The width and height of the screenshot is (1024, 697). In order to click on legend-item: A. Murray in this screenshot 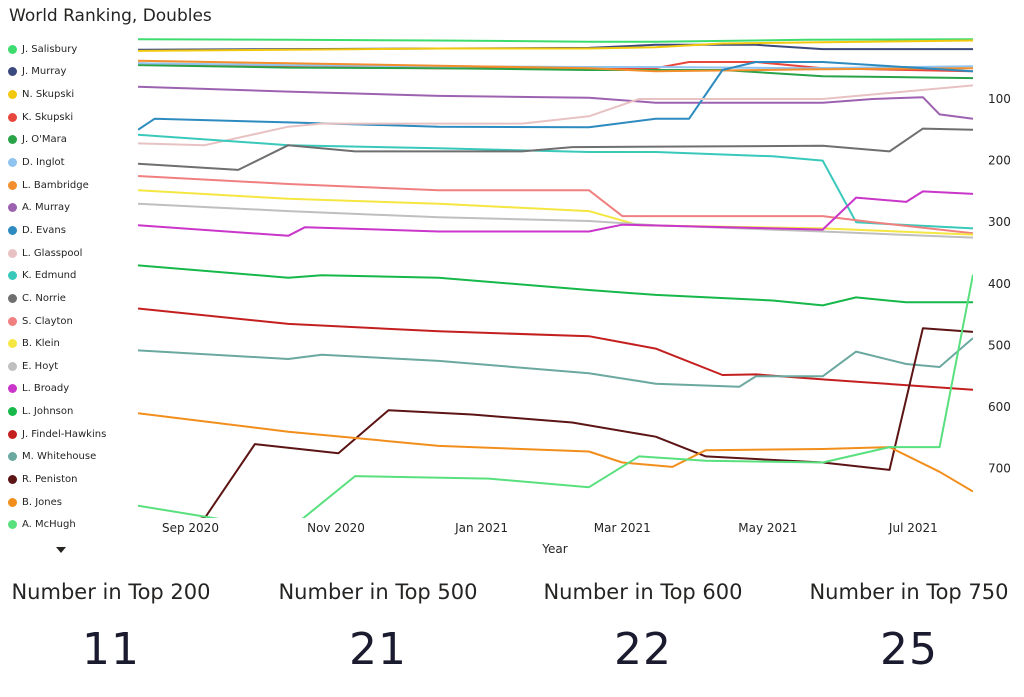, I will do `click(70, 207)`.